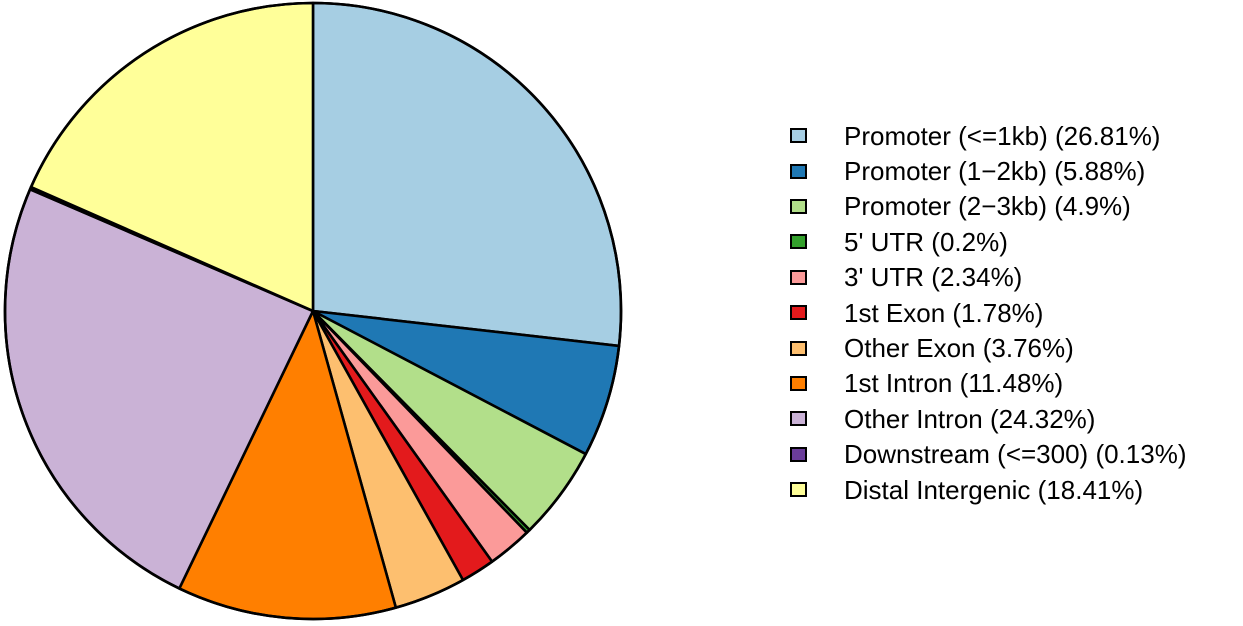 The height and width of the screenshot is (626, 1243). Describe the element at coordinates (798, 136) in the screenshot. I see `legend-swatch-promoter-le-1kb` at that location.